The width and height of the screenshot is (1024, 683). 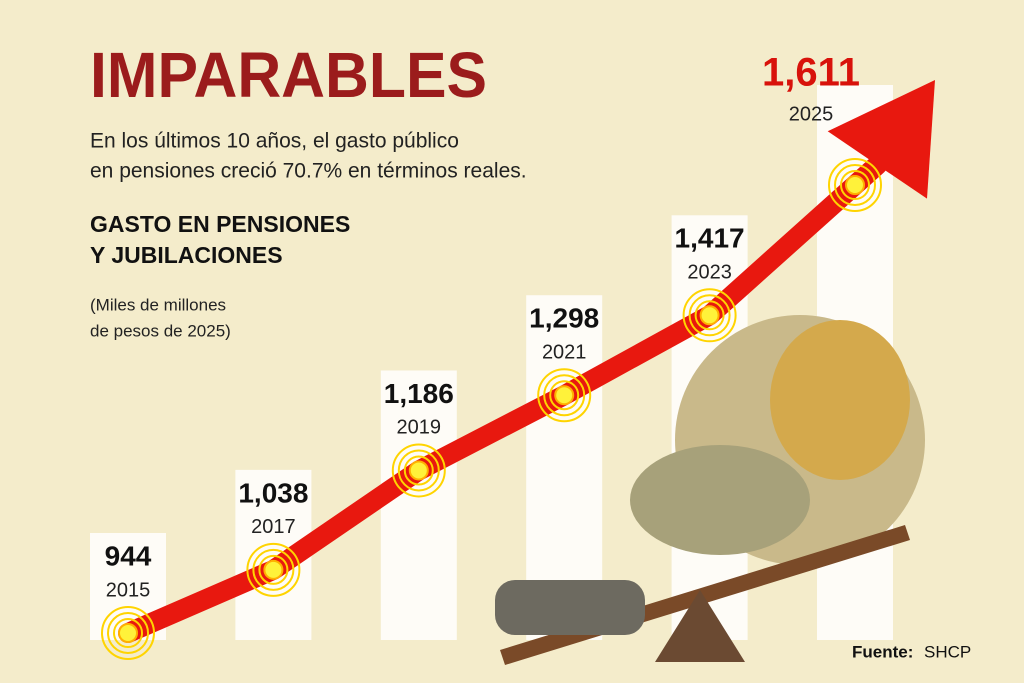 I want to click on heading: GASTO EN PENSIONES, so click(x=220, y=224).